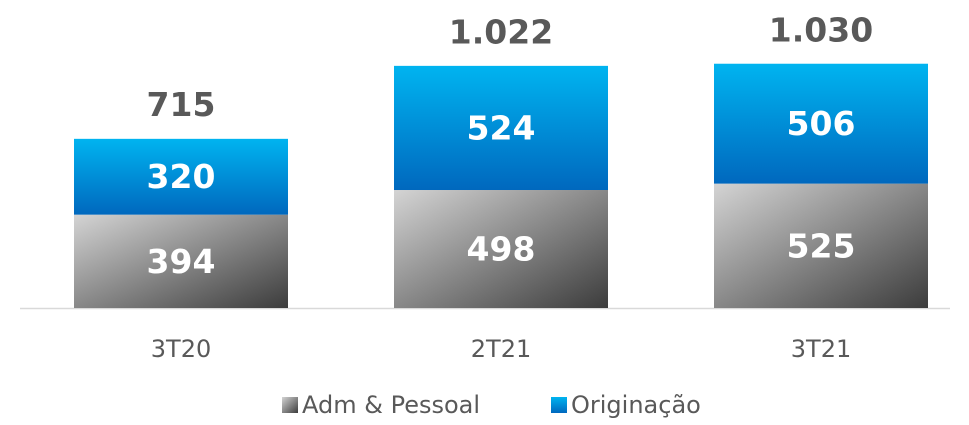 This screenshot has height=425, width=969. I want to click on x-tick-label: 3T21, so click(821, 349).